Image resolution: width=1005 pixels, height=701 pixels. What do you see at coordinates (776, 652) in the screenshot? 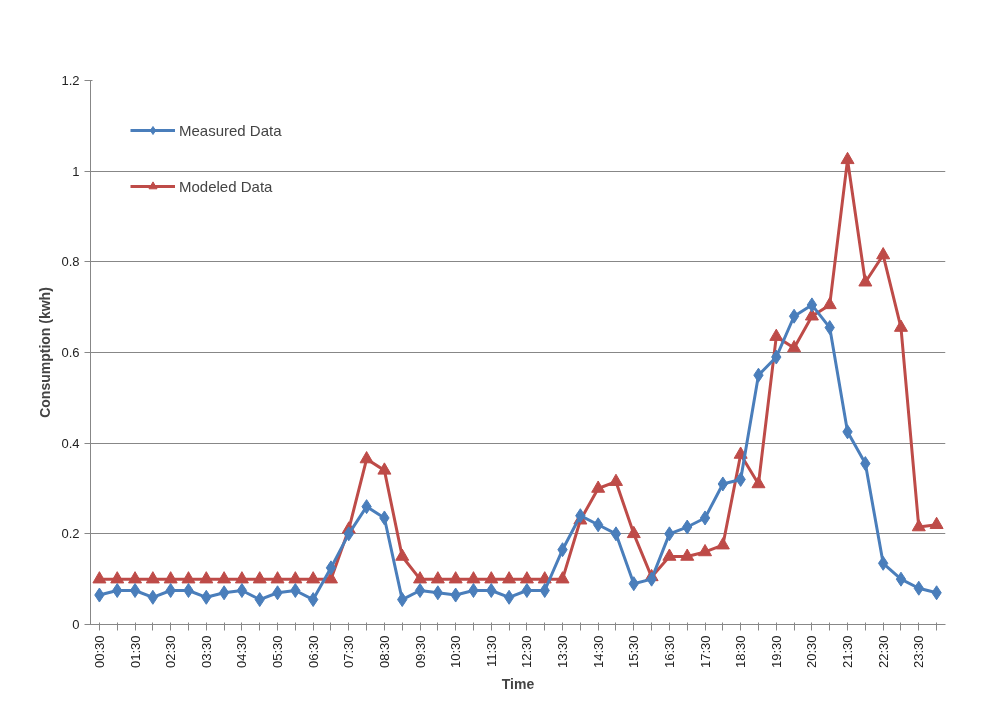
I see `x-tick-label: 19:30` at bounding box center [776, 652].